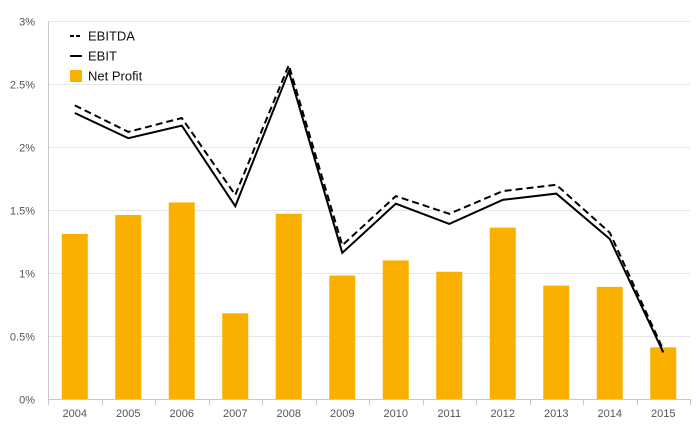 This screenshot has height=433, width=700. I want to click on legend-label-ebit: EBIT, so click(102, 56).